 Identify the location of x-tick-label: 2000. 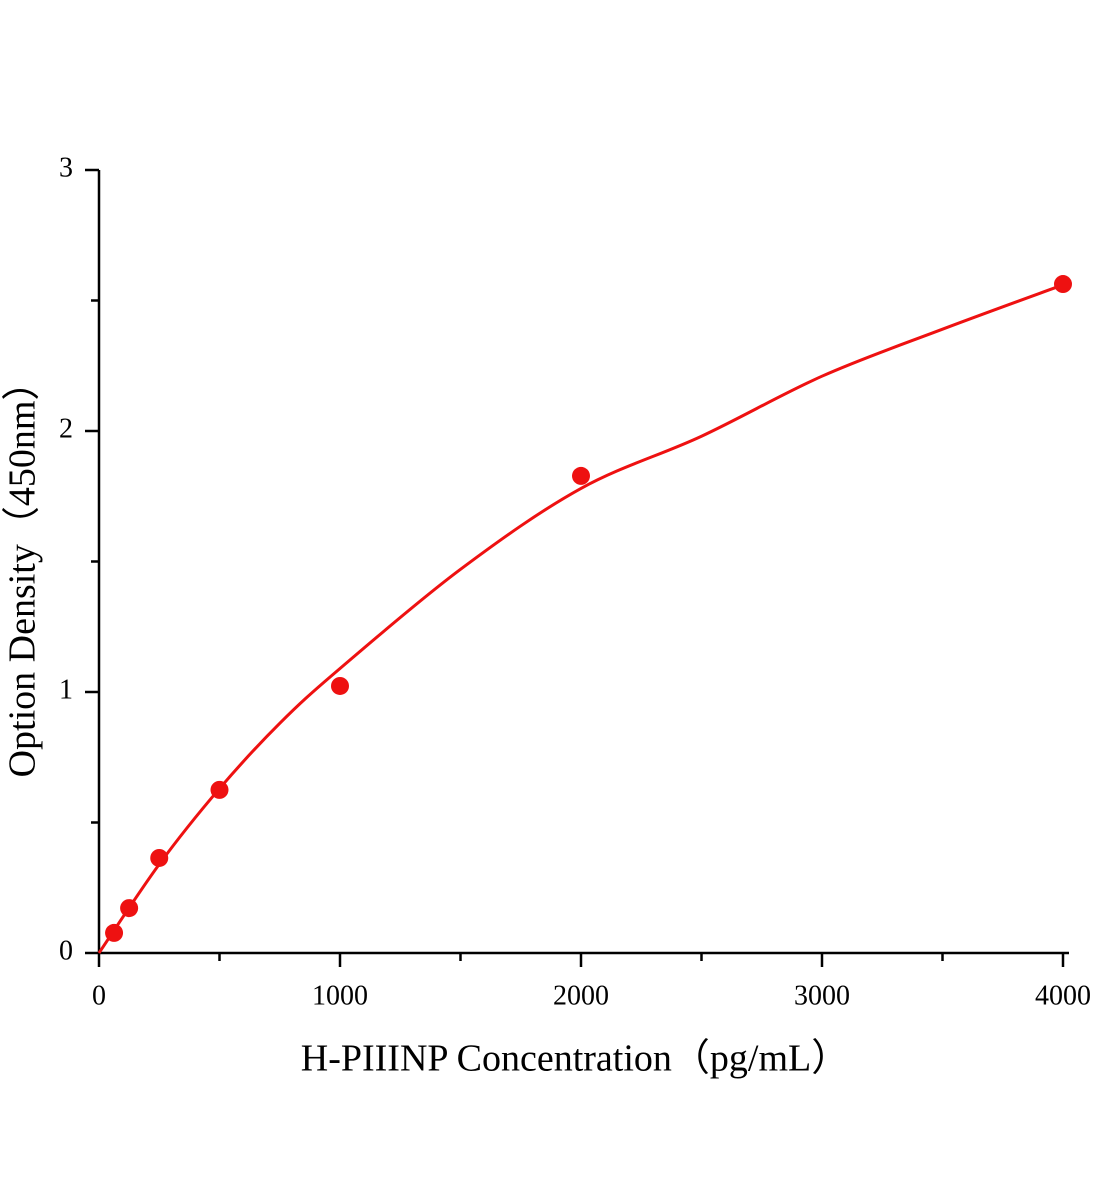
(581, 995).